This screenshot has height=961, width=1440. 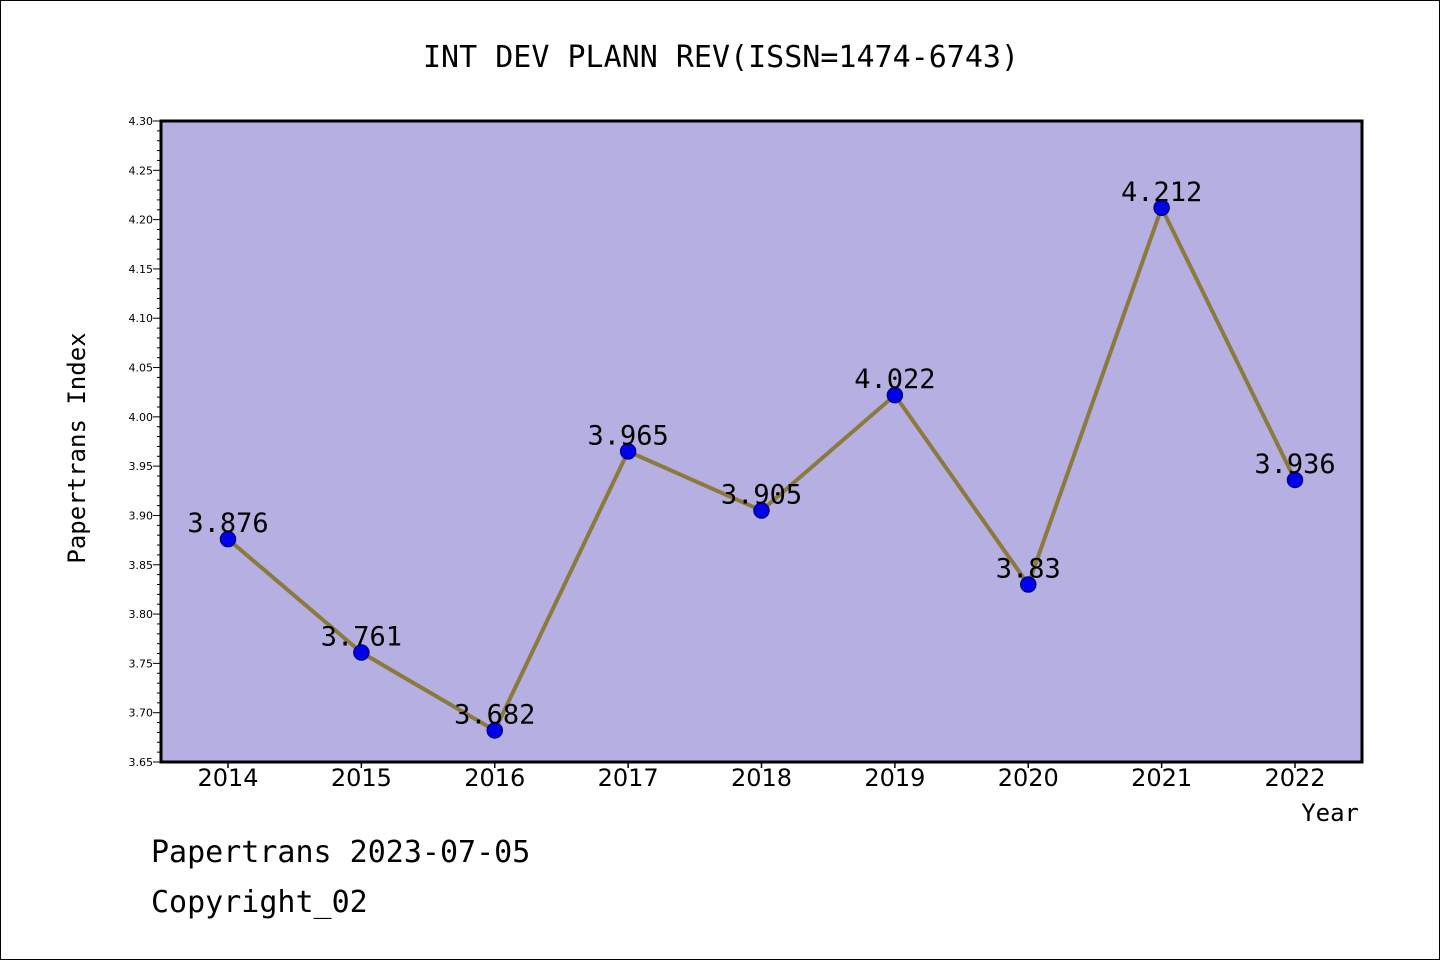 I want to click on y-axis-label: Papertrans Index, so click(x=77, y=447).